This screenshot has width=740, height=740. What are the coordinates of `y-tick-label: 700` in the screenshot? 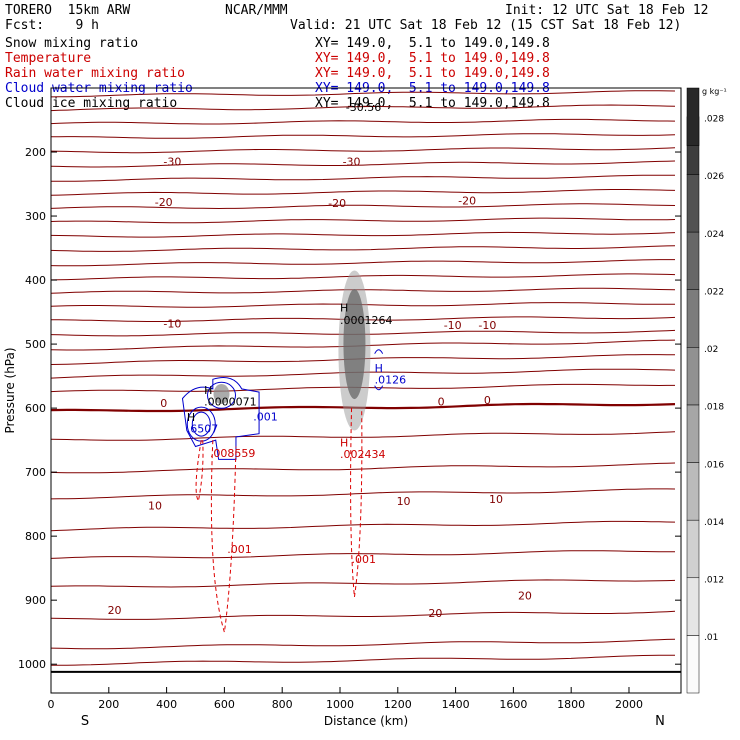 It's located at (35, 472).